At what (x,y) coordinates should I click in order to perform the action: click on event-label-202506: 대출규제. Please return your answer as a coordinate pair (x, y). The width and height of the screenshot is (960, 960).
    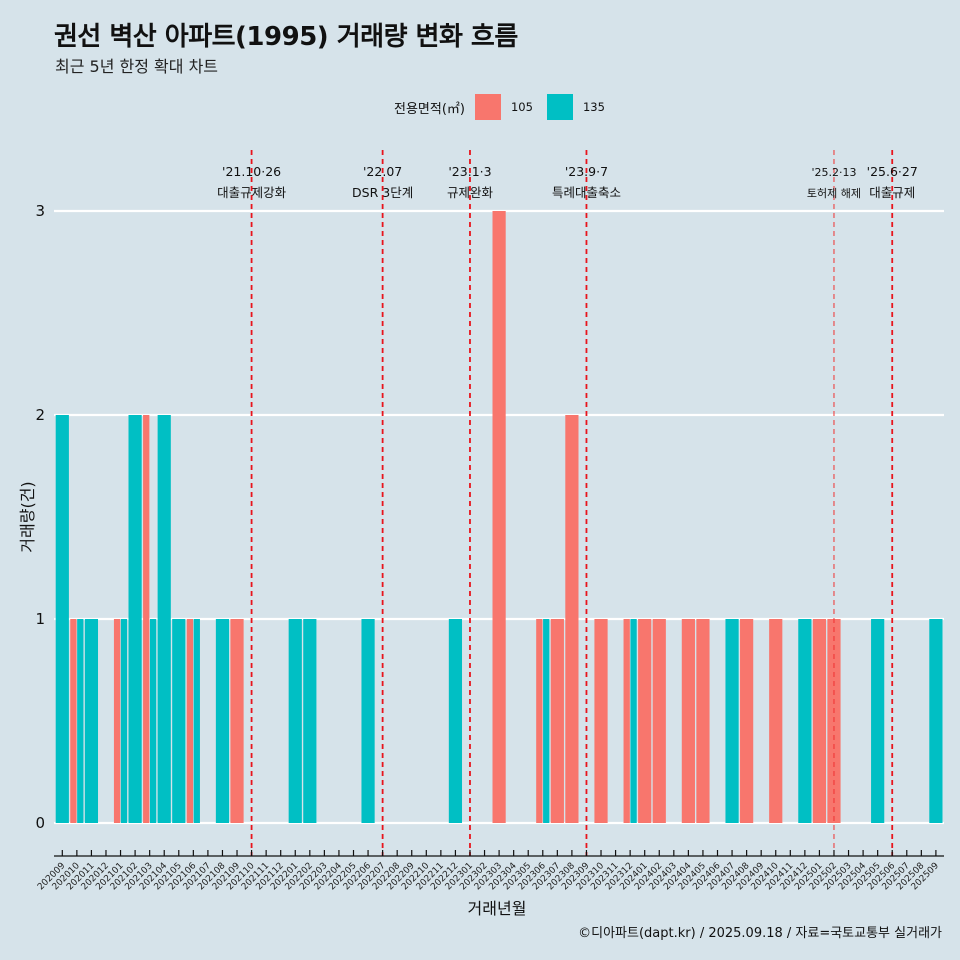
    Looking at the image, I should click on (892, 192).